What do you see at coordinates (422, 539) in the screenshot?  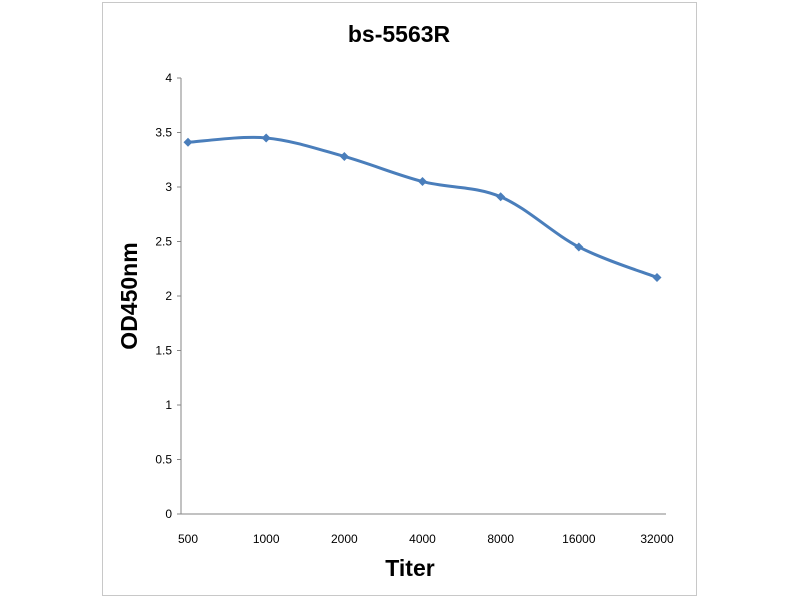 I see `x-tick-label: 4000` at bounding box center [422, 539].